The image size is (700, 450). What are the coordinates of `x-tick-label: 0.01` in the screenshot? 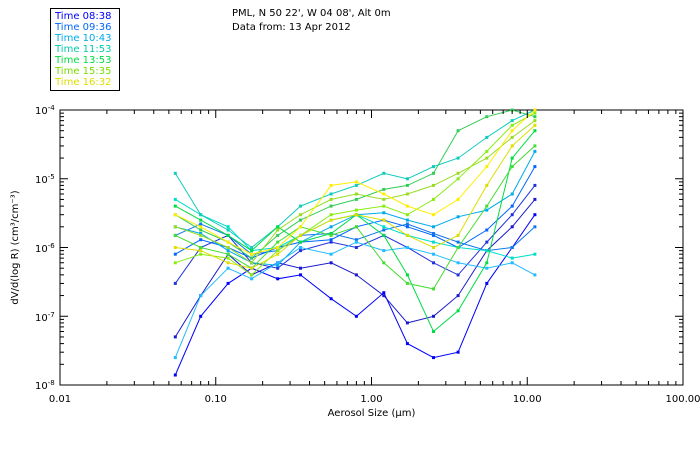 It's located at (60, 399).